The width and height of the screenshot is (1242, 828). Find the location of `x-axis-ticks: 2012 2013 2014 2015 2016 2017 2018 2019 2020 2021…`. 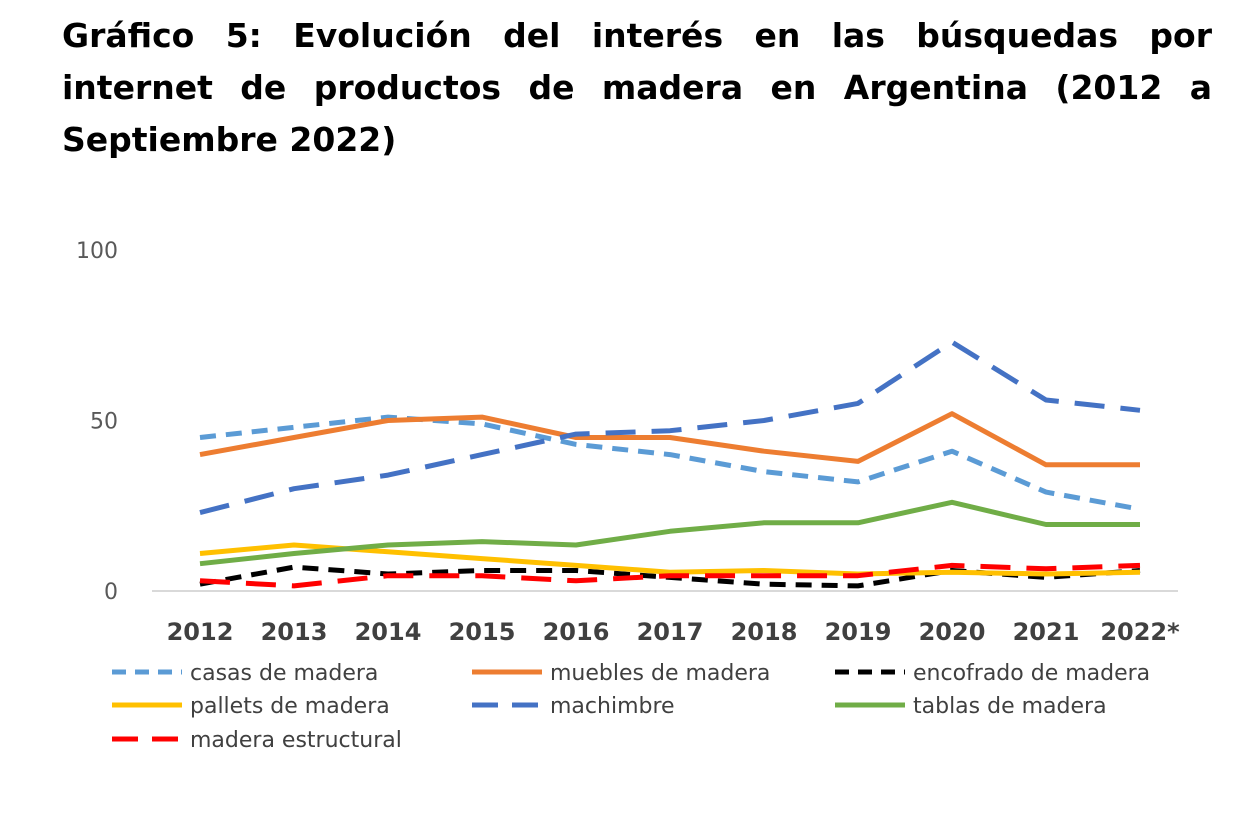

x-axis-ticks: 2012 2013 2014 2015 2016 2017 2018 2019 2020 2021… is located at coordinates (674, 632).